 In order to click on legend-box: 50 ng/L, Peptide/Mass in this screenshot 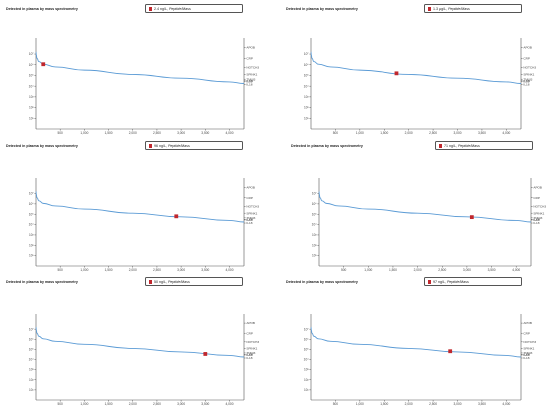, I will do `click(194, 281)`.